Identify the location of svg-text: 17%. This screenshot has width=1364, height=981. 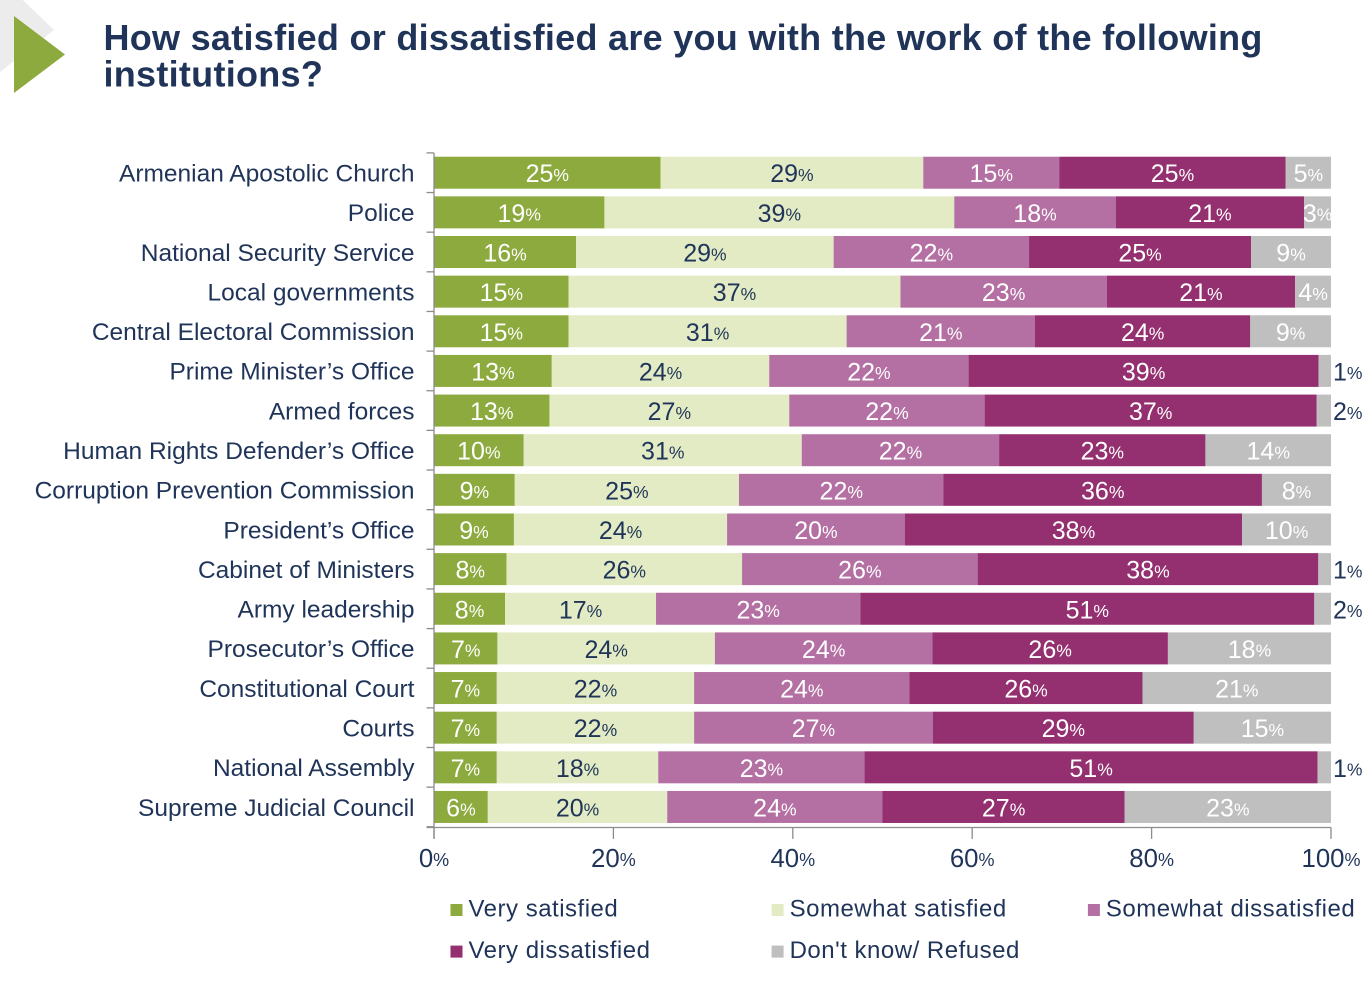
(580, 610).